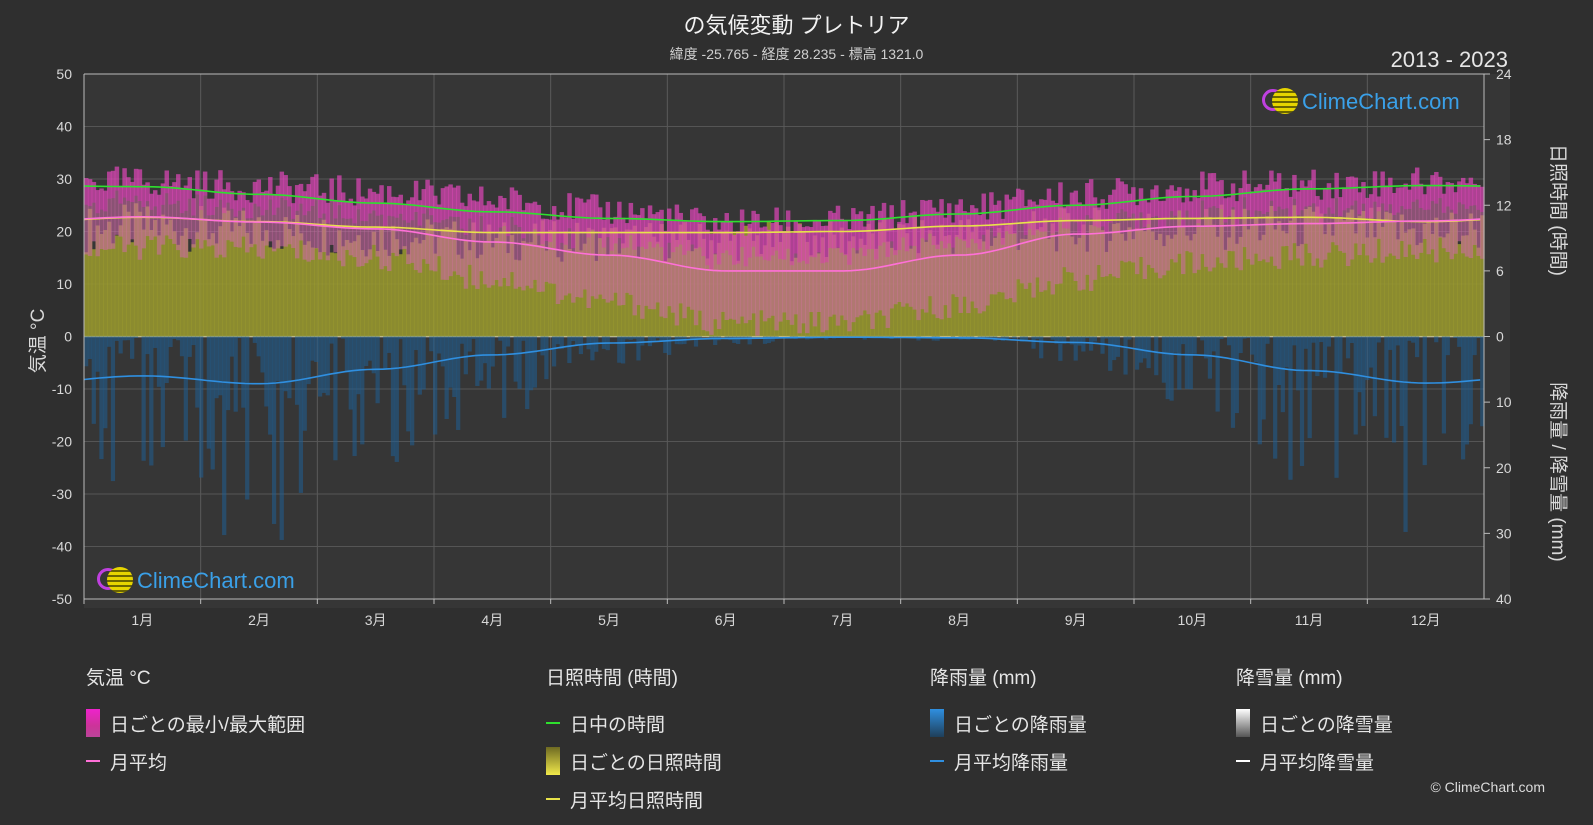 The width and height of the screenshot is (1593, 825). Describe the element at coordinates (1558, 210) in the screenshot. I see `y-axis-label-right-sun: 日照時間 (時間)` at that location.